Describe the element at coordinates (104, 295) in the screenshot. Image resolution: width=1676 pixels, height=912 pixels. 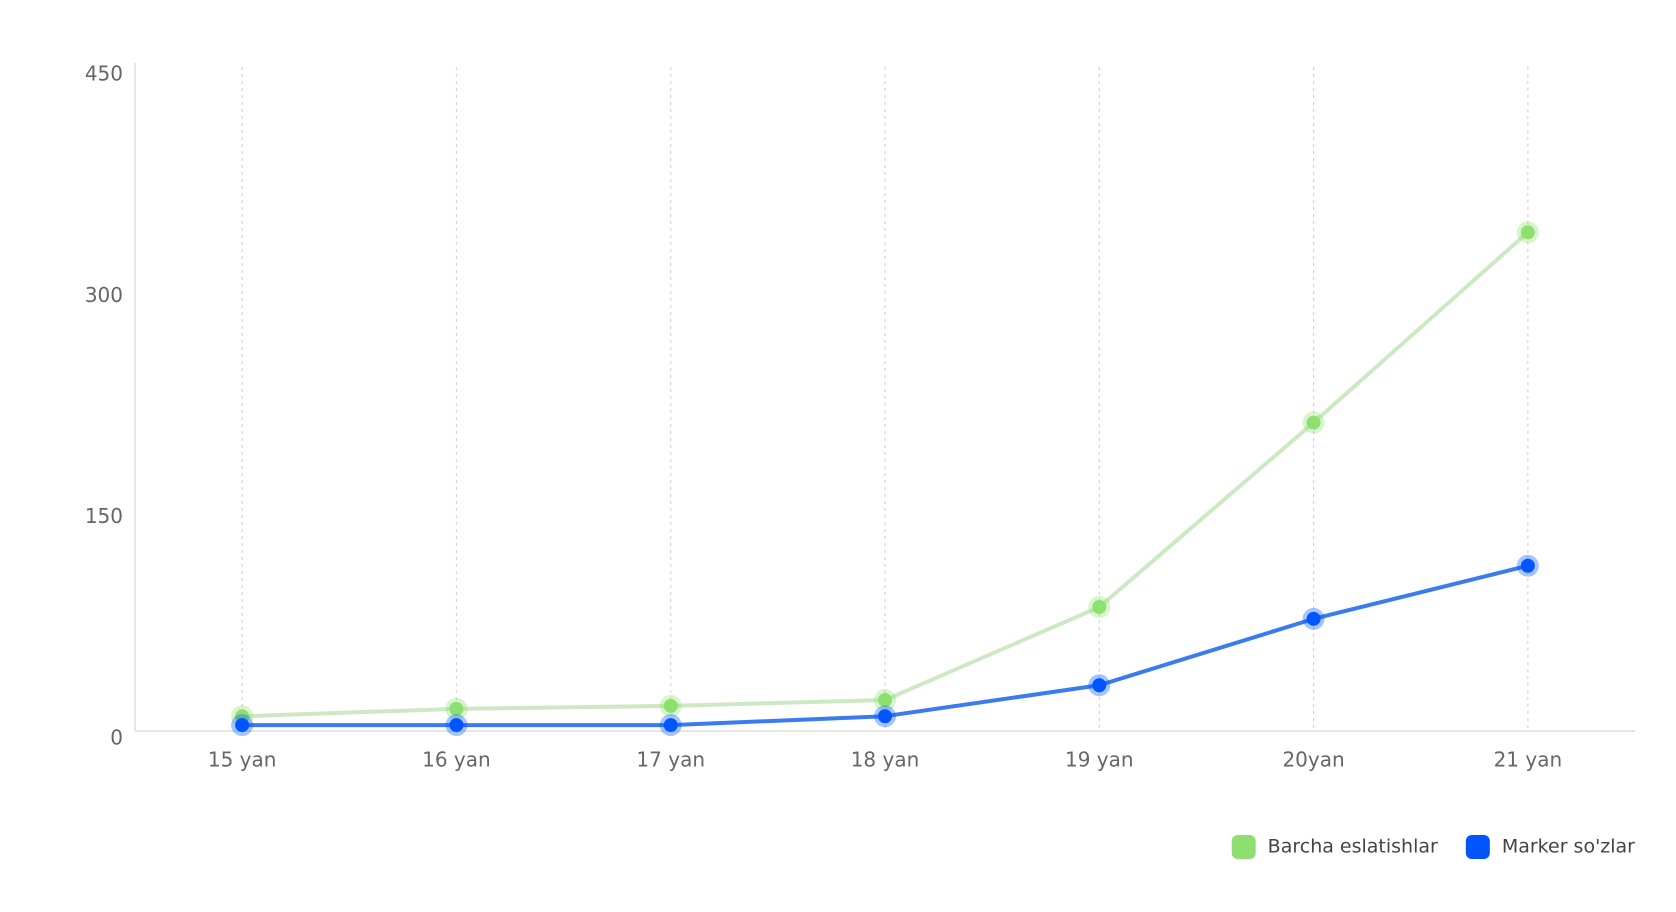
I see `y-tick-label: 300` at that location.